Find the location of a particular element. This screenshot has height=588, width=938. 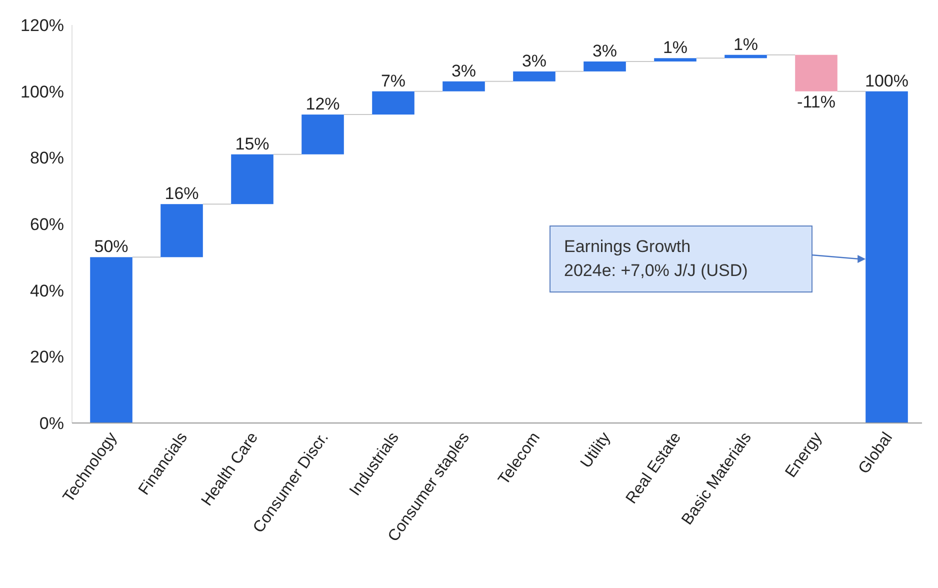

annotation: Earnings Growth 2024e: +7,0% J/J (USD) is located at coordinates (656, 258).